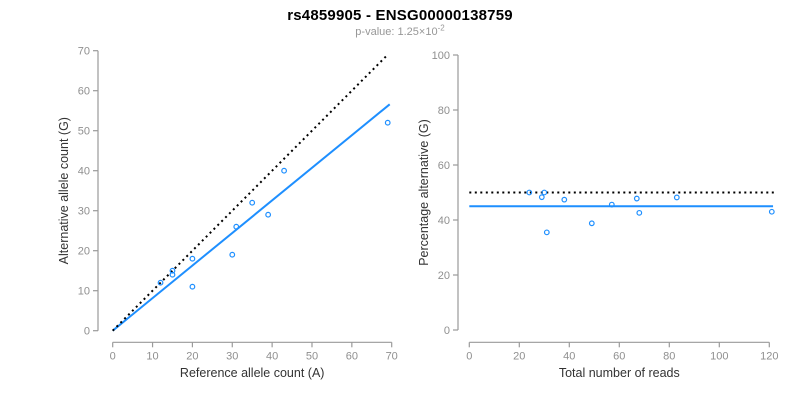 The width and height of the screenshot is (800, 400). Describe the element at coordinates (84, 52) in the screenshot. I see `y-tick-label: 70` at that location.